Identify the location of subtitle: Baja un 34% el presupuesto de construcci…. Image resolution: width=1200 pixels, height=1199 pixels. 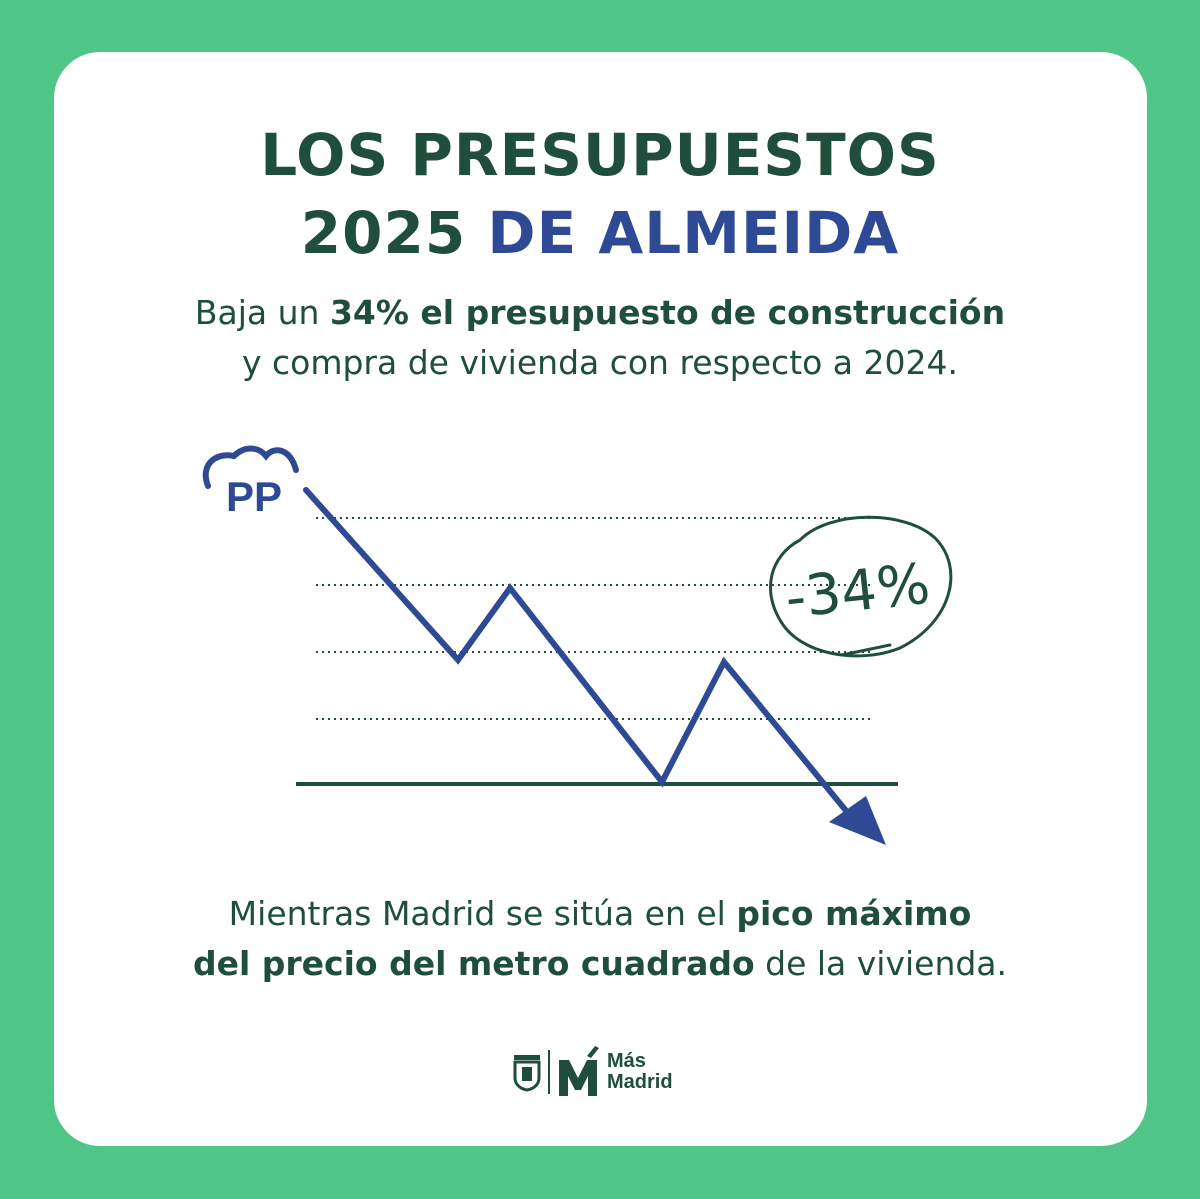
(600, 338).